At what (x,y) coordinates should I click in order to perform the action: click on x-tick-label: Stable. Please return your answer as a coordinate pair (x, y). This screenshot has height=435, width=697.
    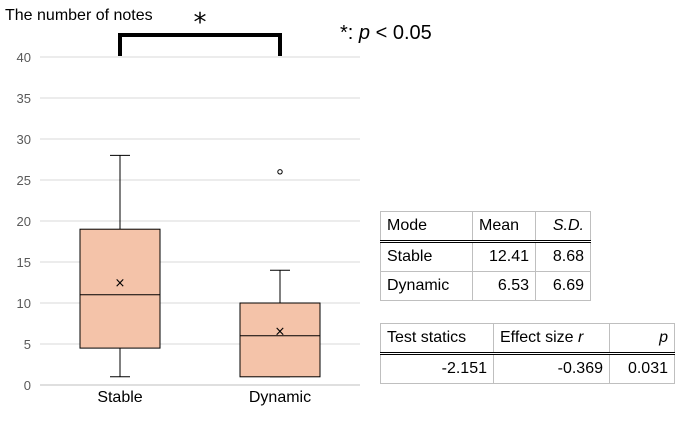
    Looking at the image, I should click on (119, 397).